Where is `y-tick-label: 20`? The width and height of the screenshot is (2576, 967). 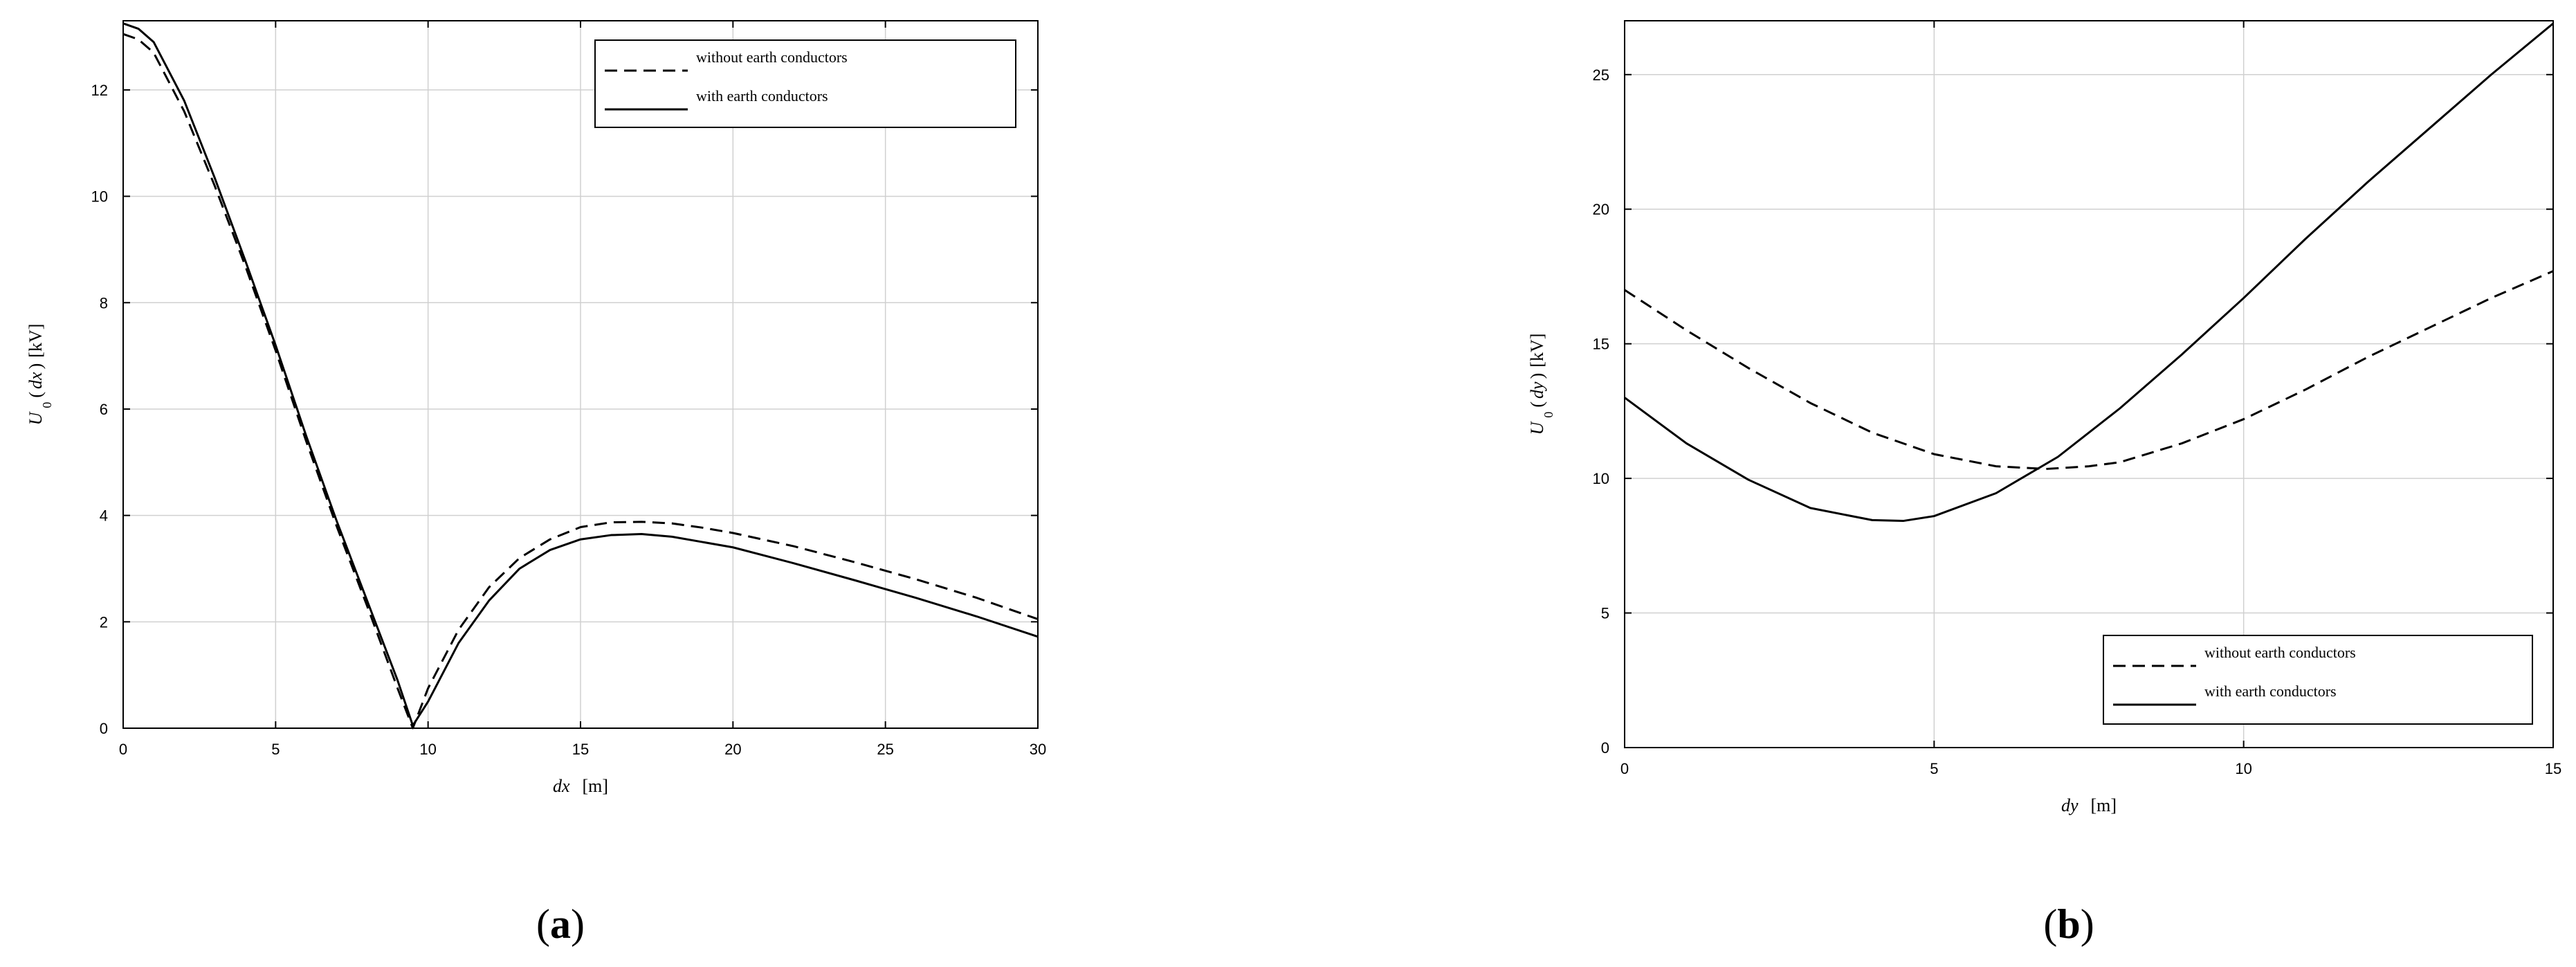
y-tick-label: 20 is located at coordinates (1601, 209).